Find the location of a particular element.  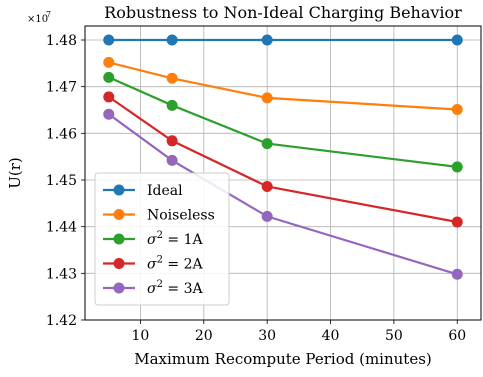

legend-item: Ideal is located at coordinates (143, 191).